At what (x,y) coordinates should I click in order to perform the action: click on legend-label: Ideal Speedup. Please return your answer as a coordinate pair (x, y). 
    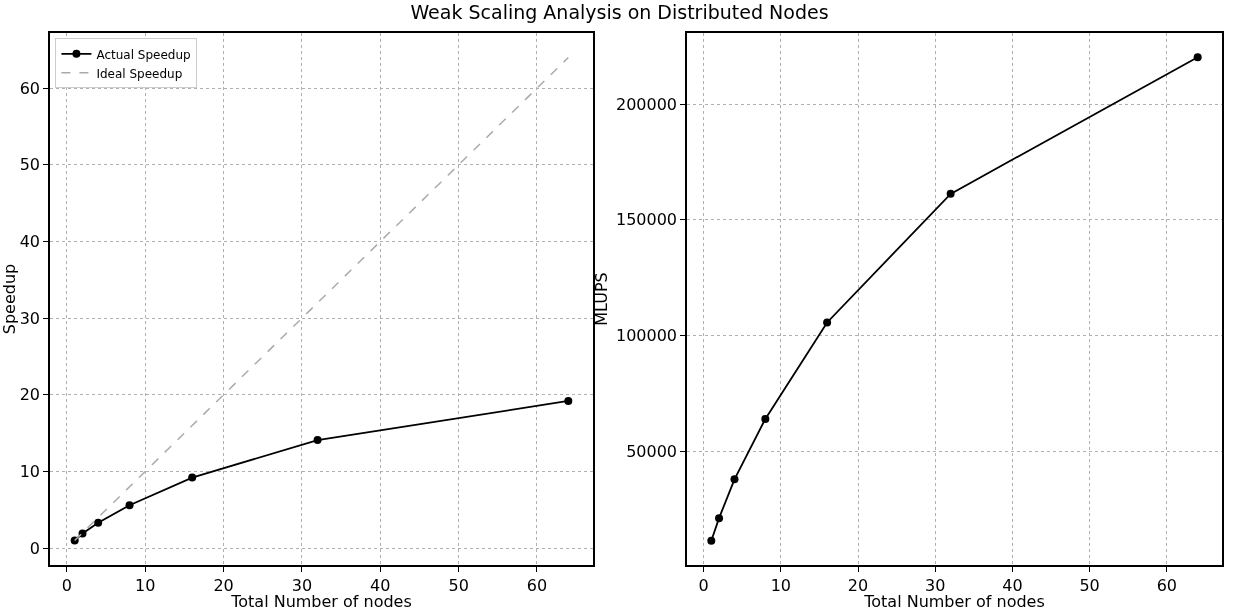
    Looking at the image, I should click on (139, 73).